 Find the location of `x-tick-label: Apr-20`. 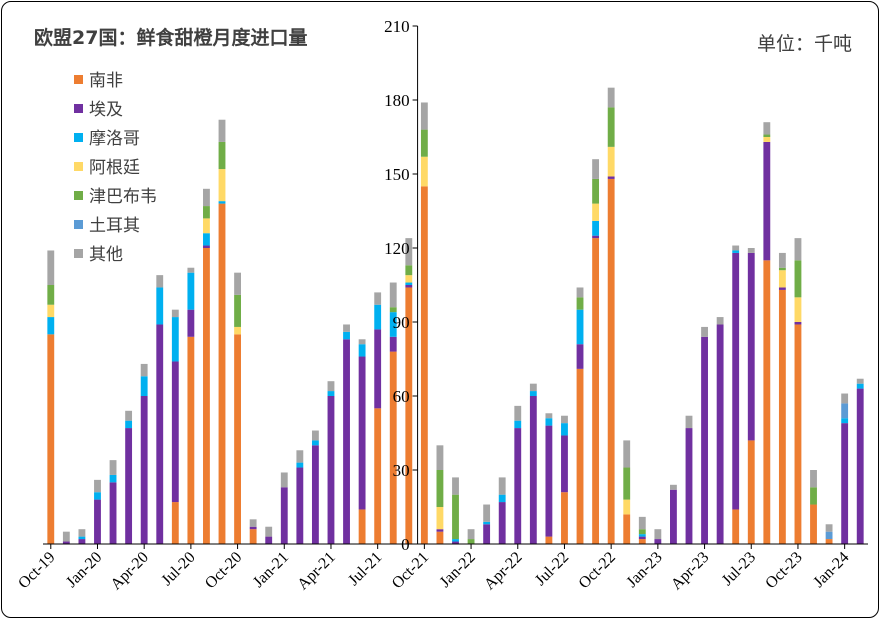

x-tick-label: Apr-20 is located at coordinates (130, 571).